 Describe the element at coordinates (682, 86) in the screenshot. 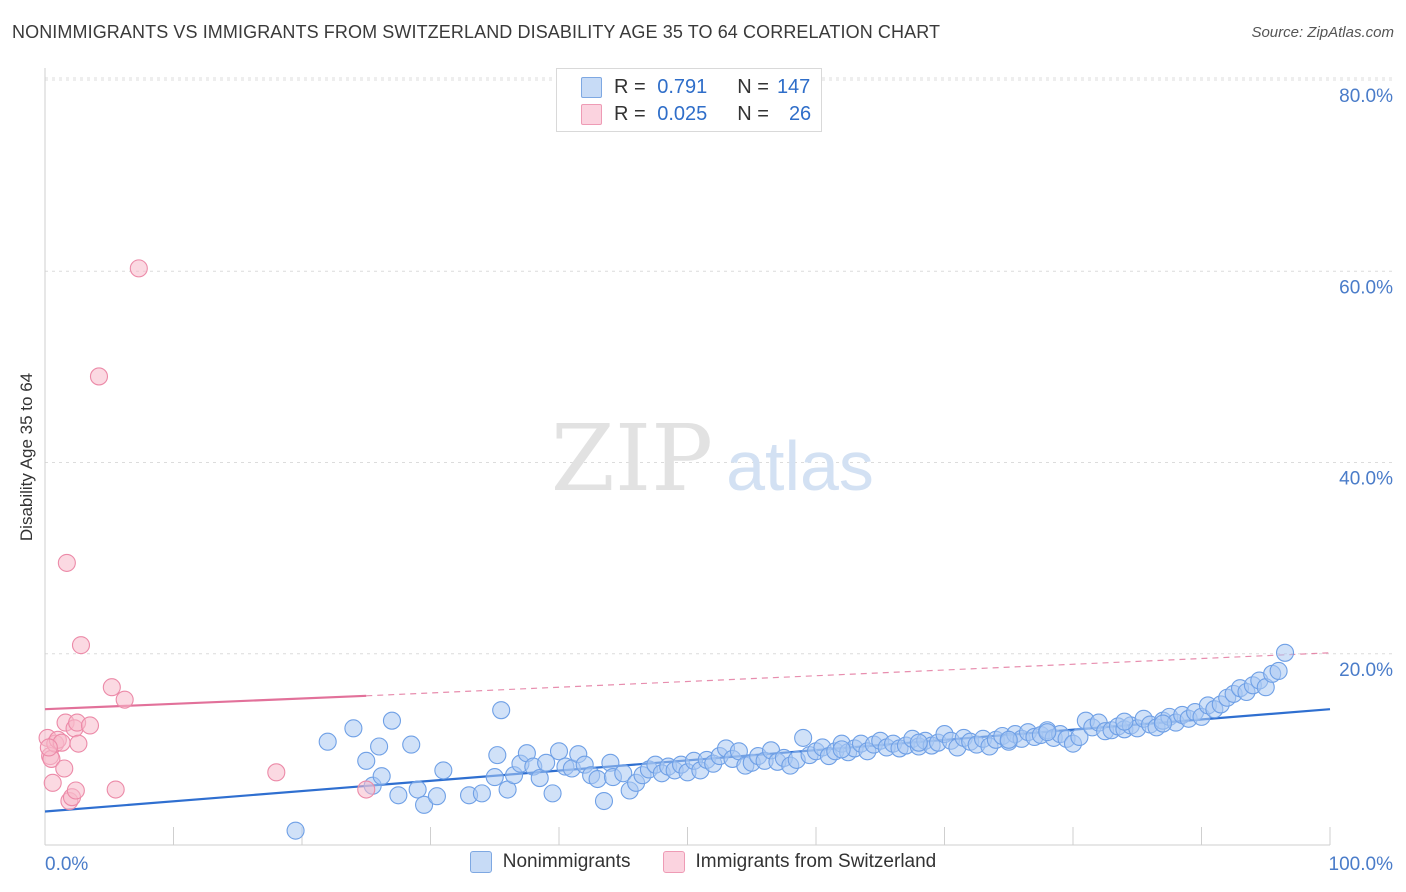

I see `r-value: 0.791` at that location.